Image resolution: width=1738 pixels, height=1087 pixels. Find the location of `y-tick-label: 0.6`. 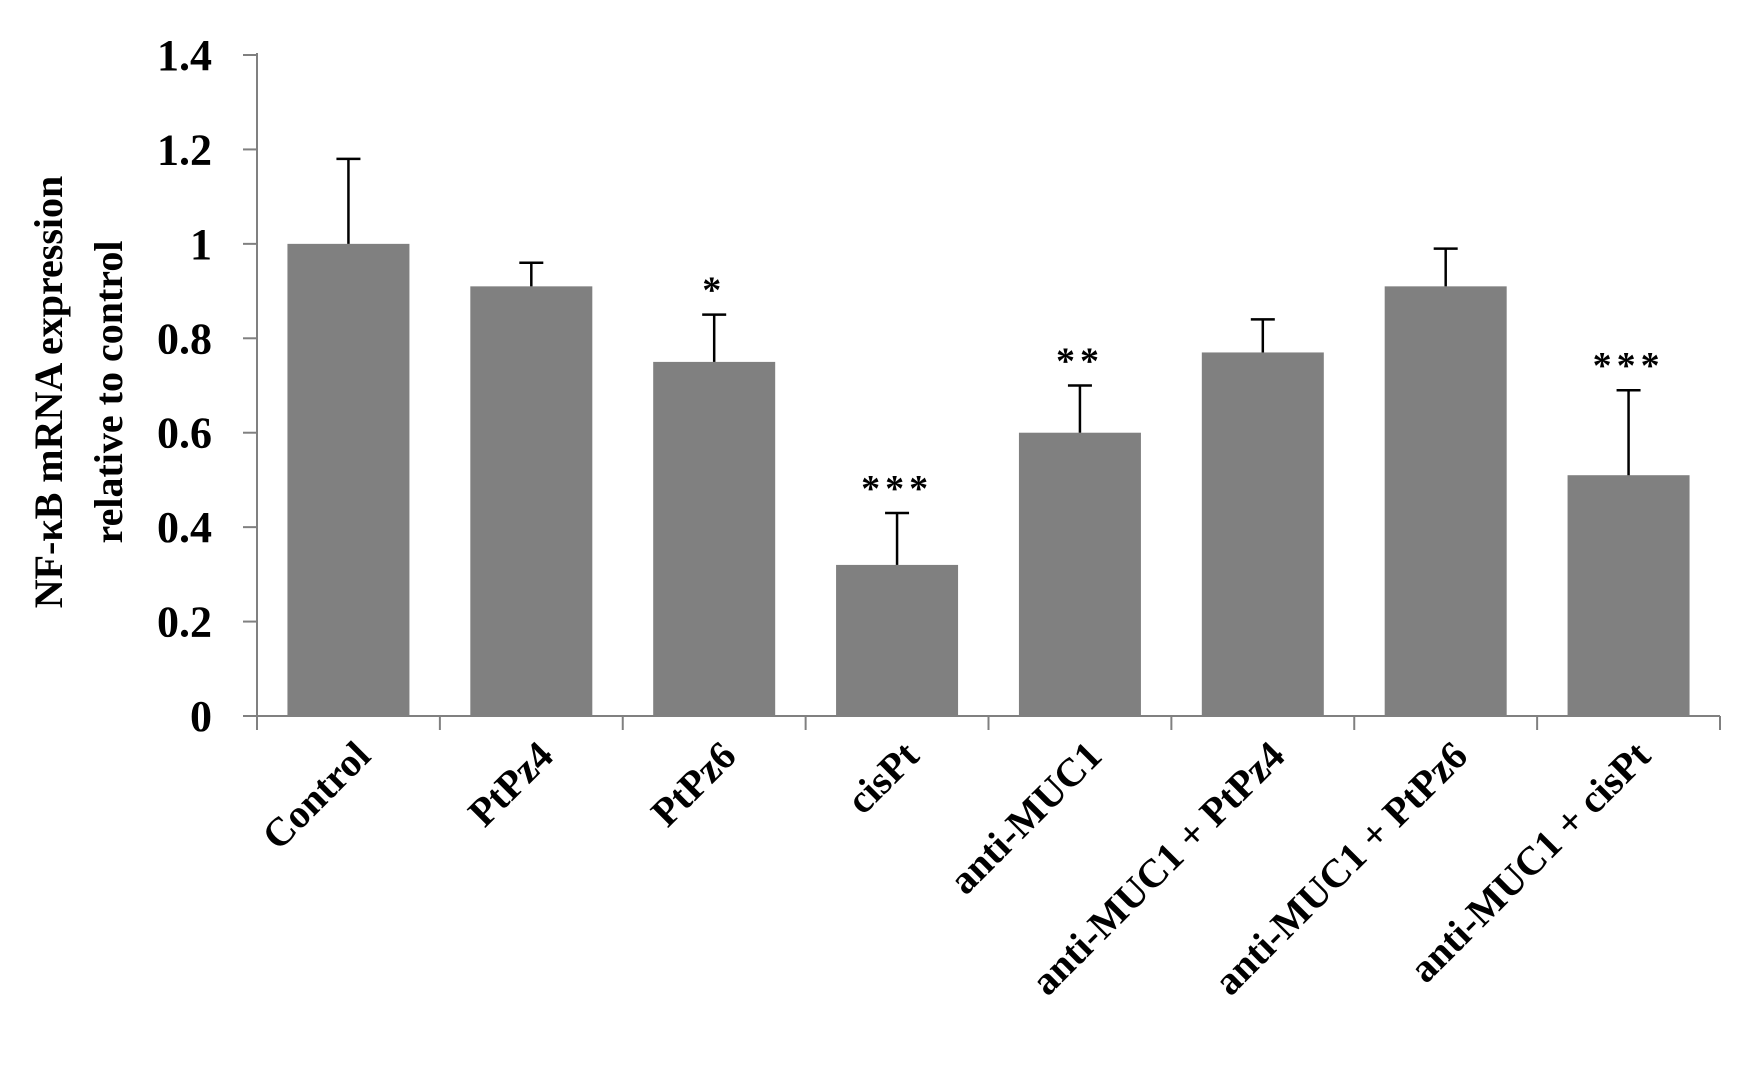

y-tick-label: 0.6 is located at coordinates (184, 433).